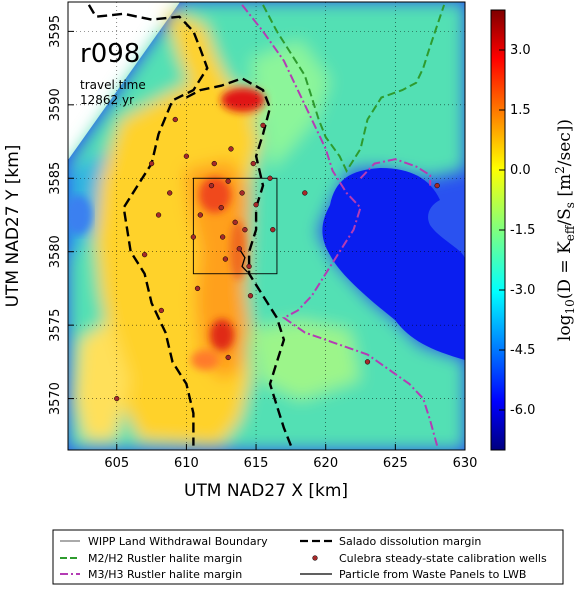 Image resolution: width=578 pixels, height=590 pixels. Describe the element at coordinates (55, 104) in the screenshot. I see `y-tick-label: 3590` at that location.